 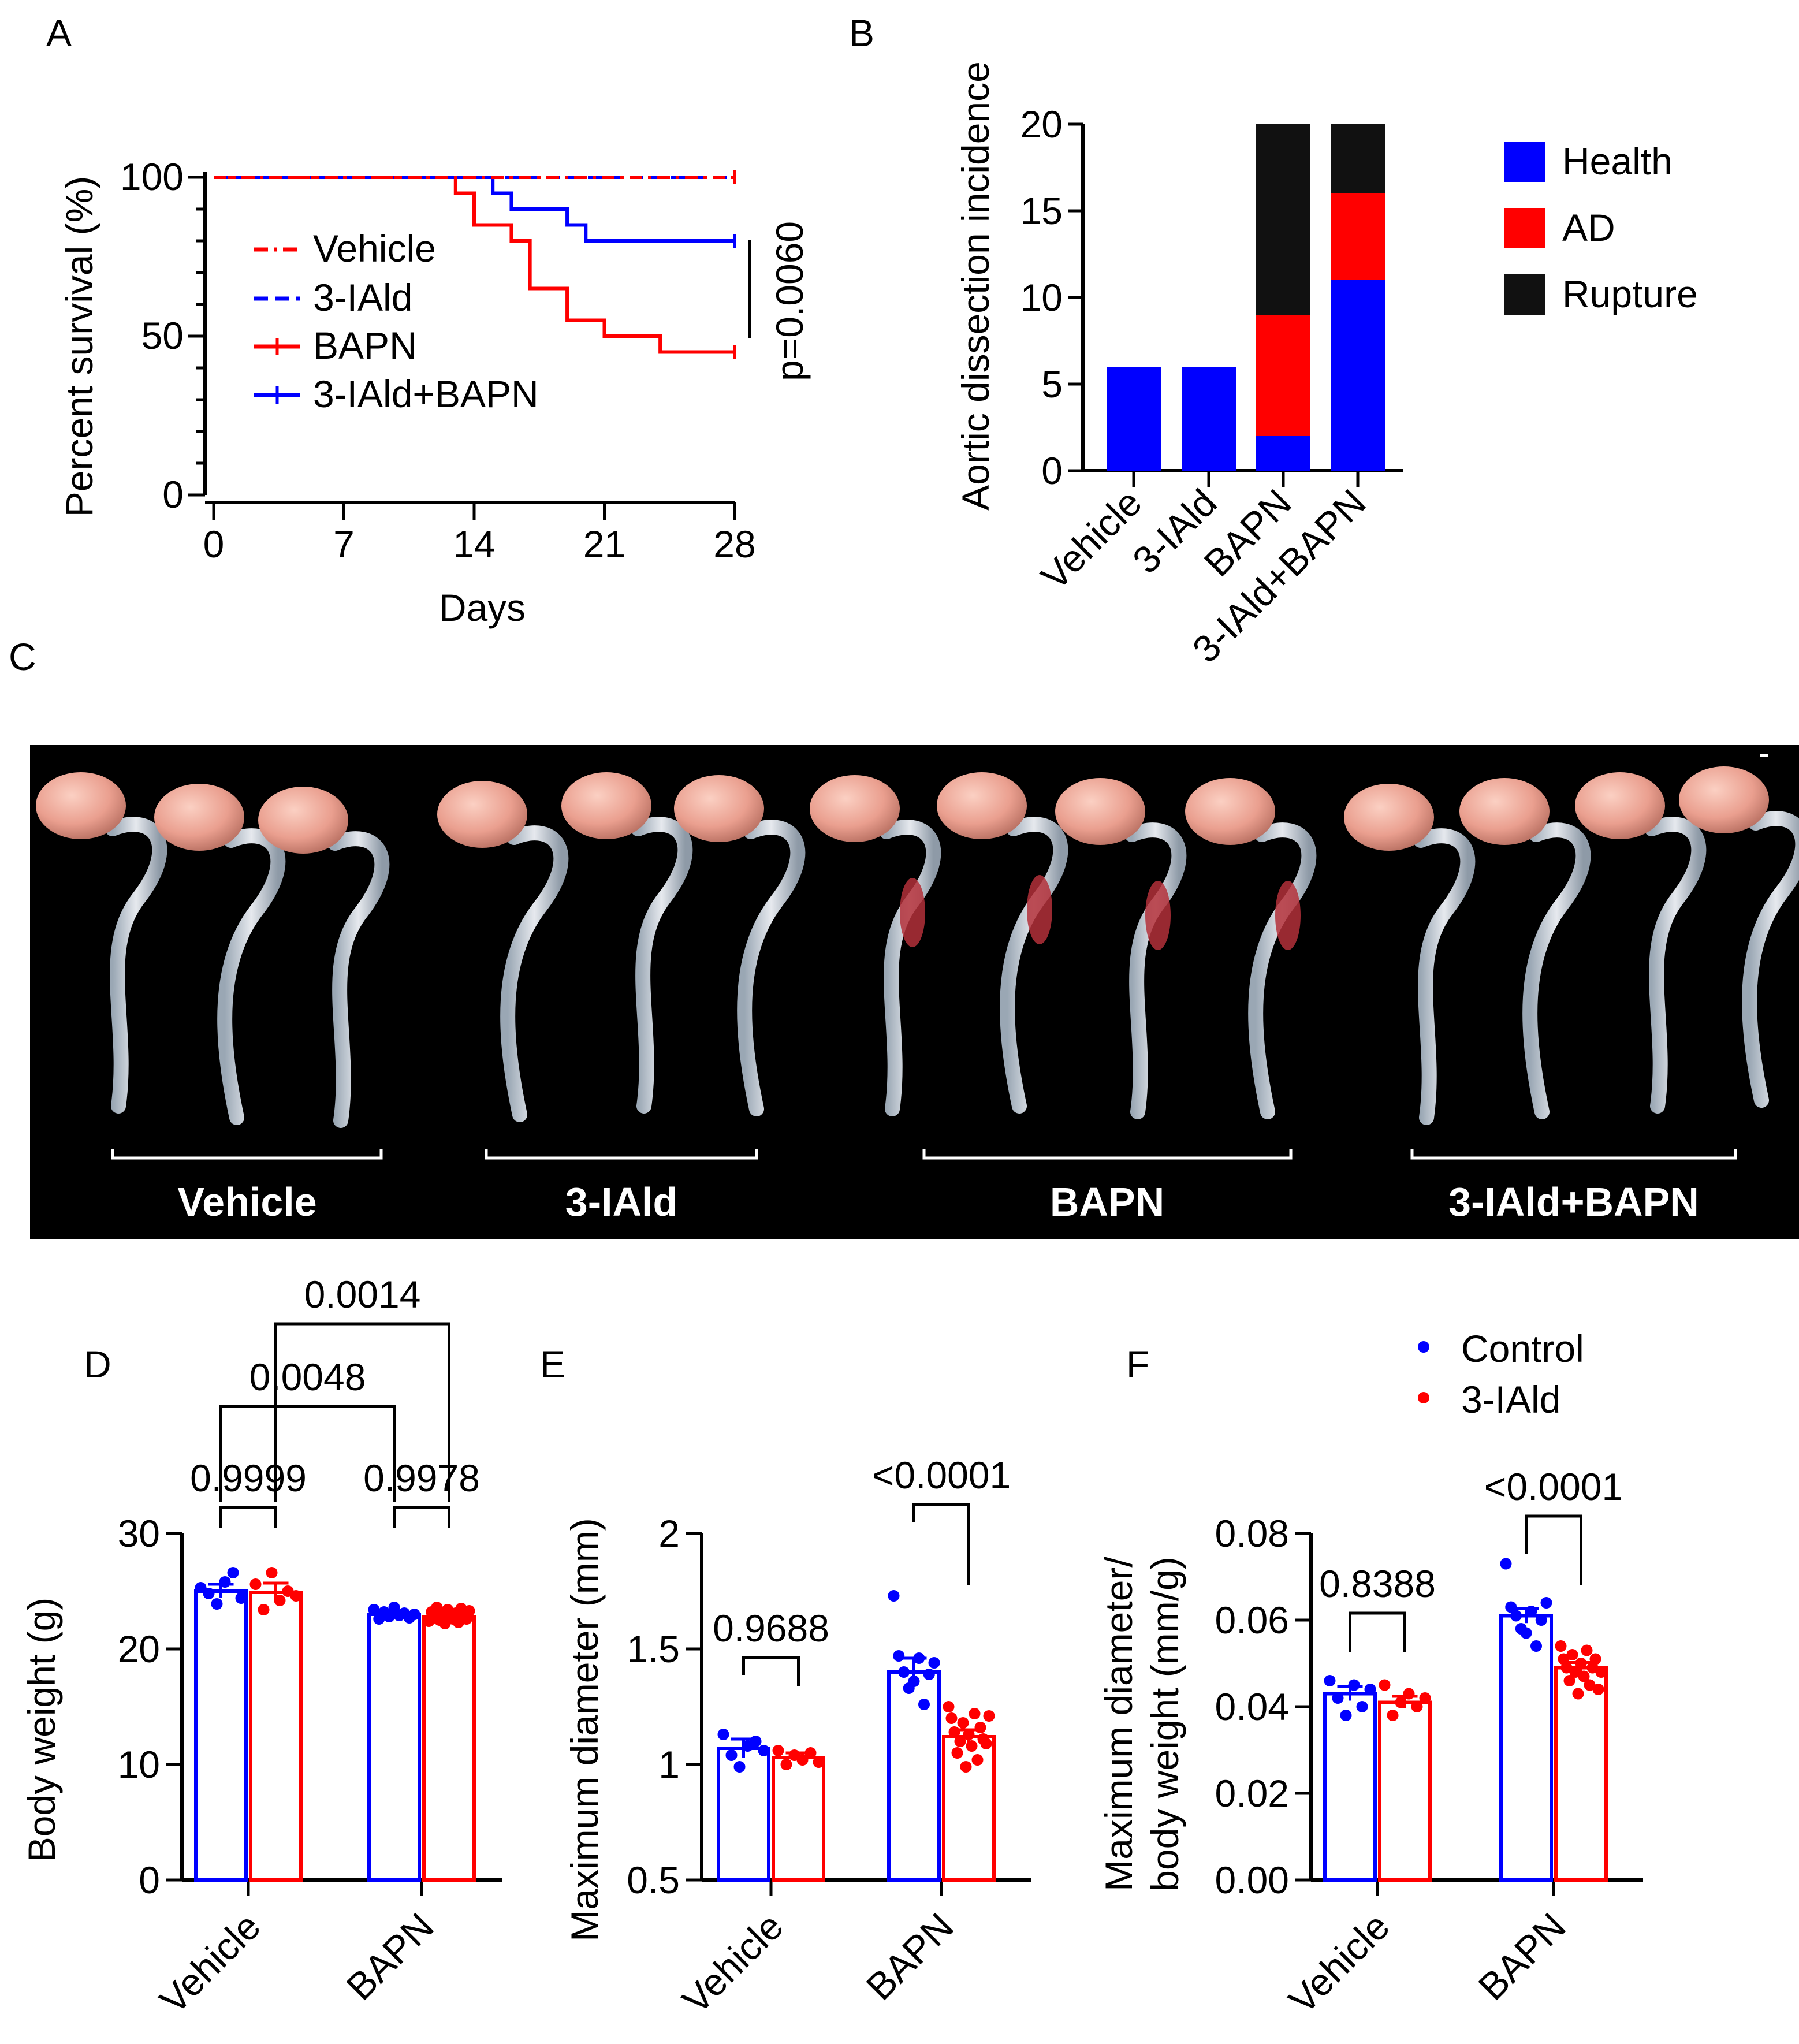 I want to click on bar-3-iald-bapn-health, so click(x=1358, y=376).